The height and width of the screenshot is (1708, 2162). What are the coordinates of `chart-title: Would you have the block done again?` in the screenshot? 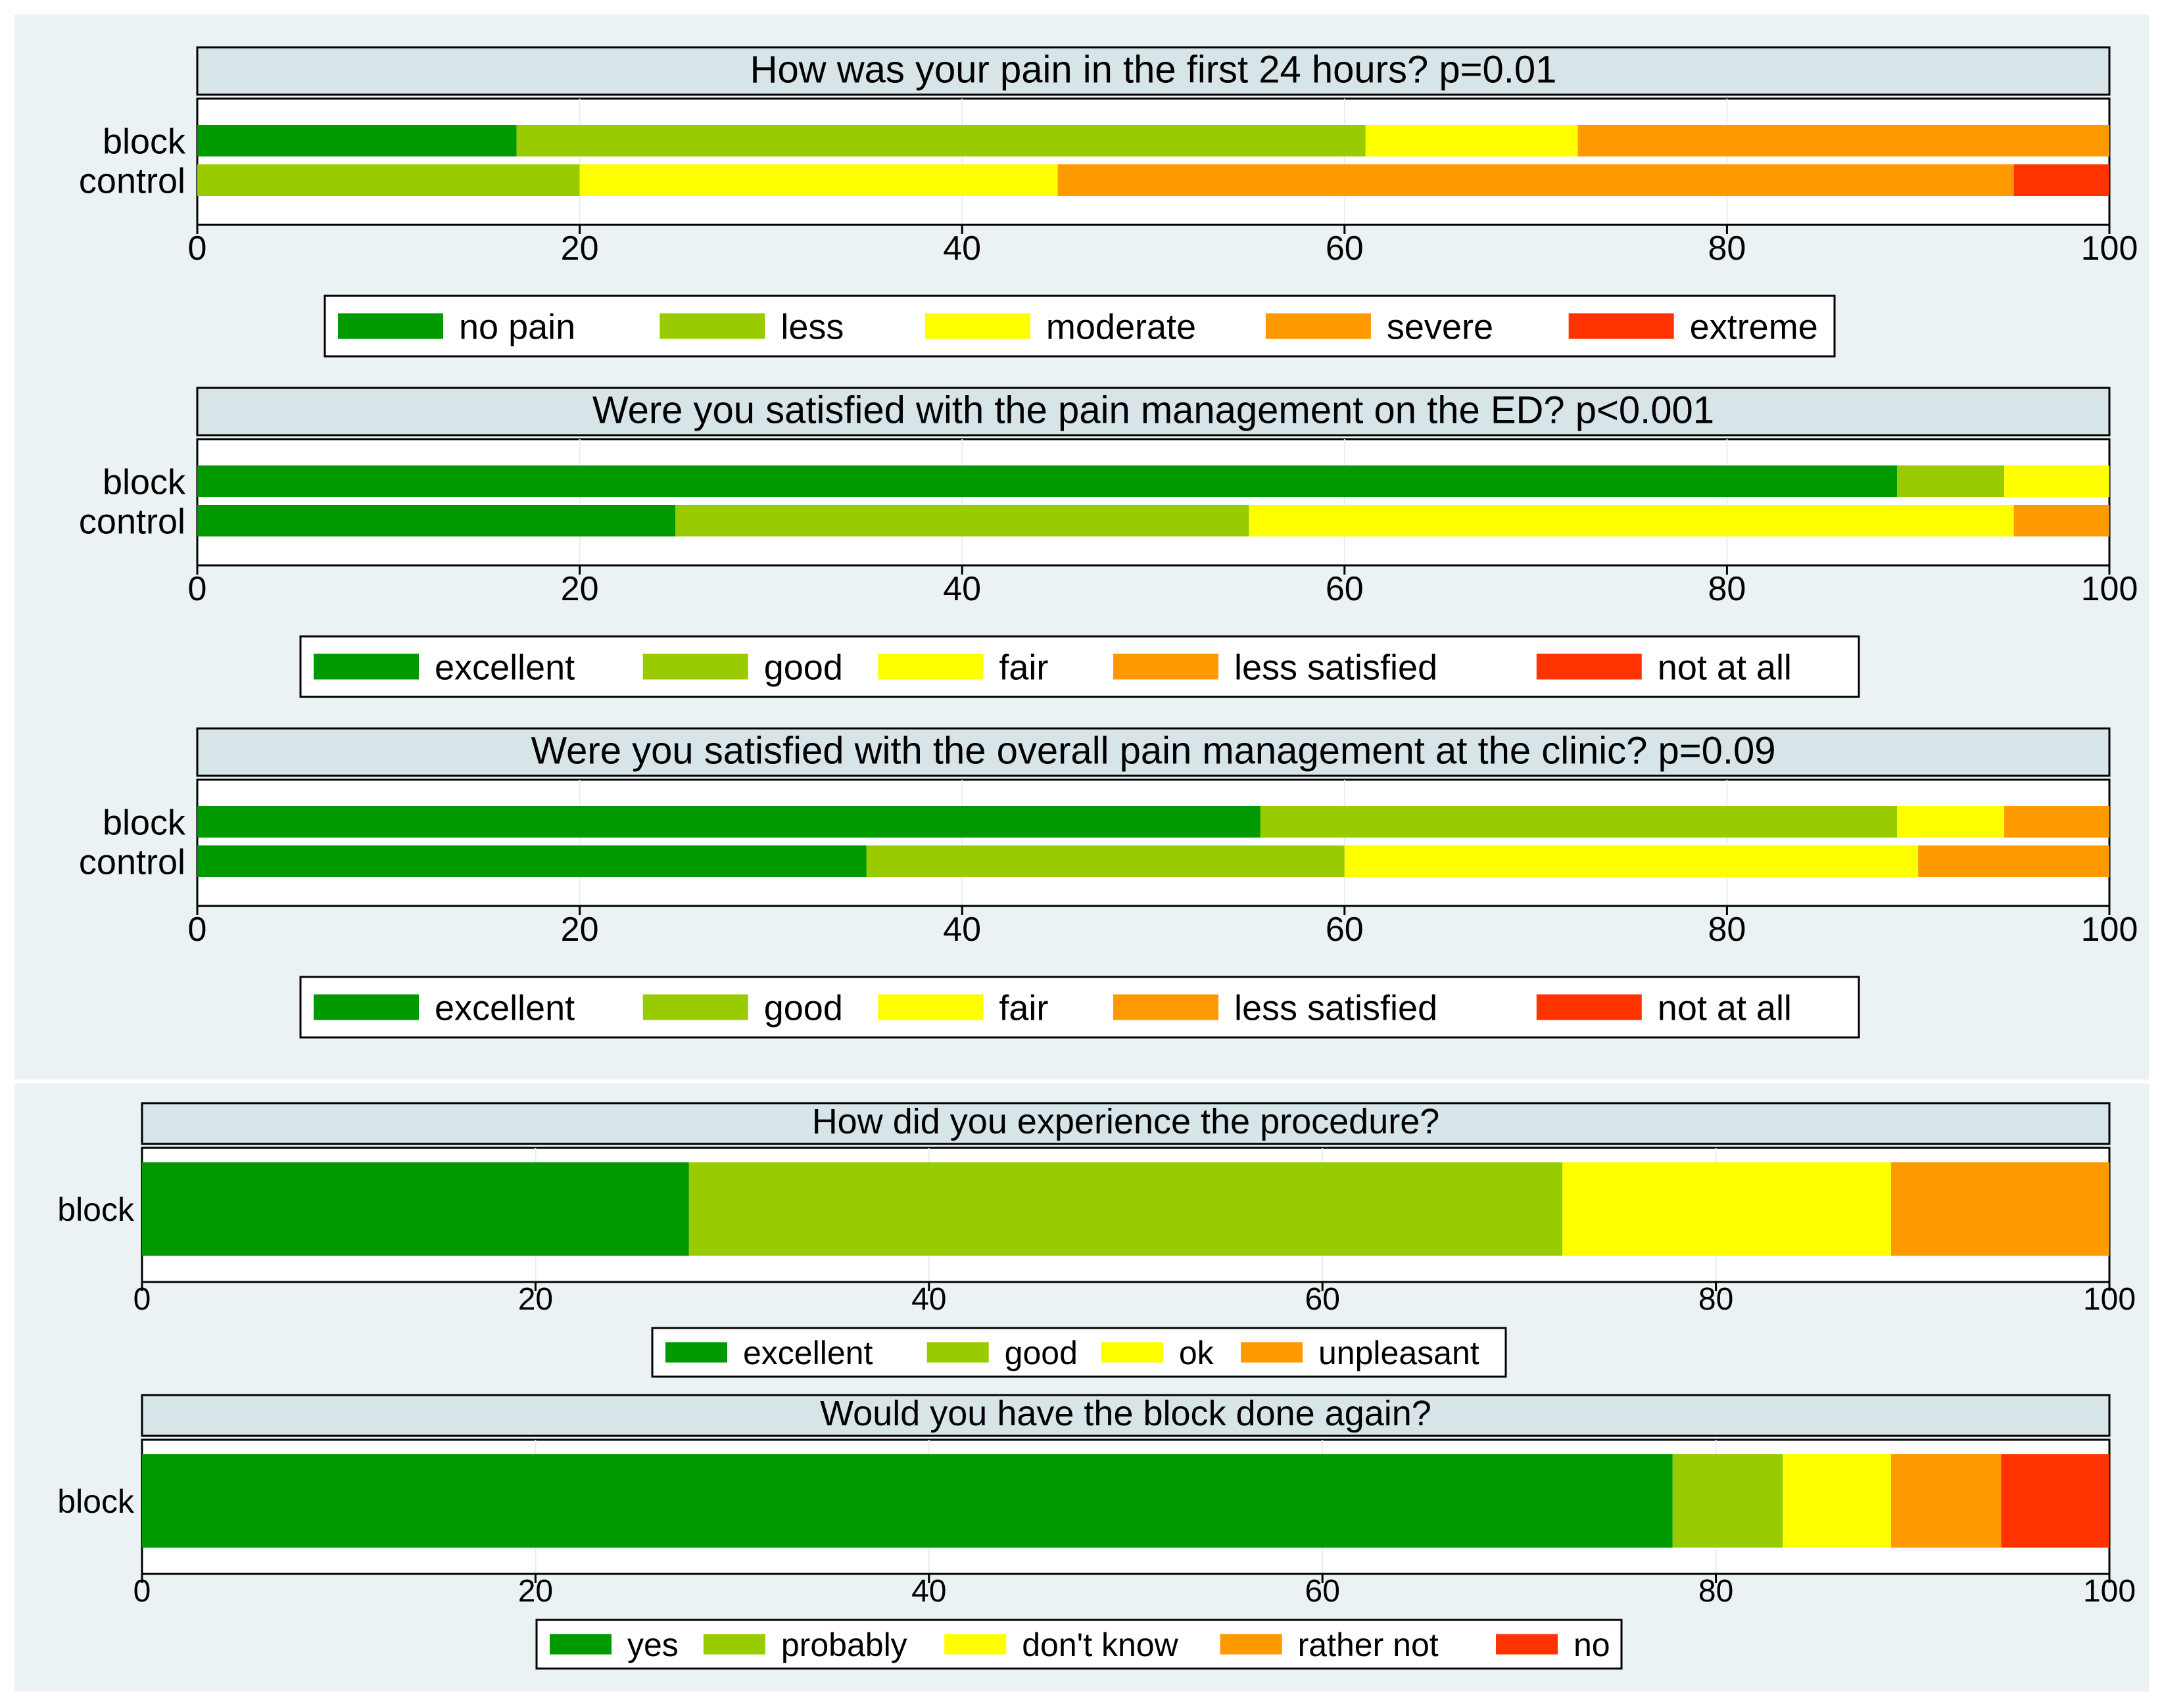 It's located at (1125, 1413).